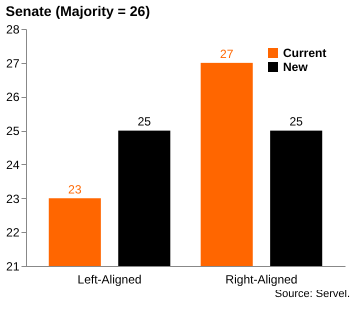  Describe the element at coordinates (110, 279) in the screenshot. I see `x-tick-label: Left-Aligned` at that location.